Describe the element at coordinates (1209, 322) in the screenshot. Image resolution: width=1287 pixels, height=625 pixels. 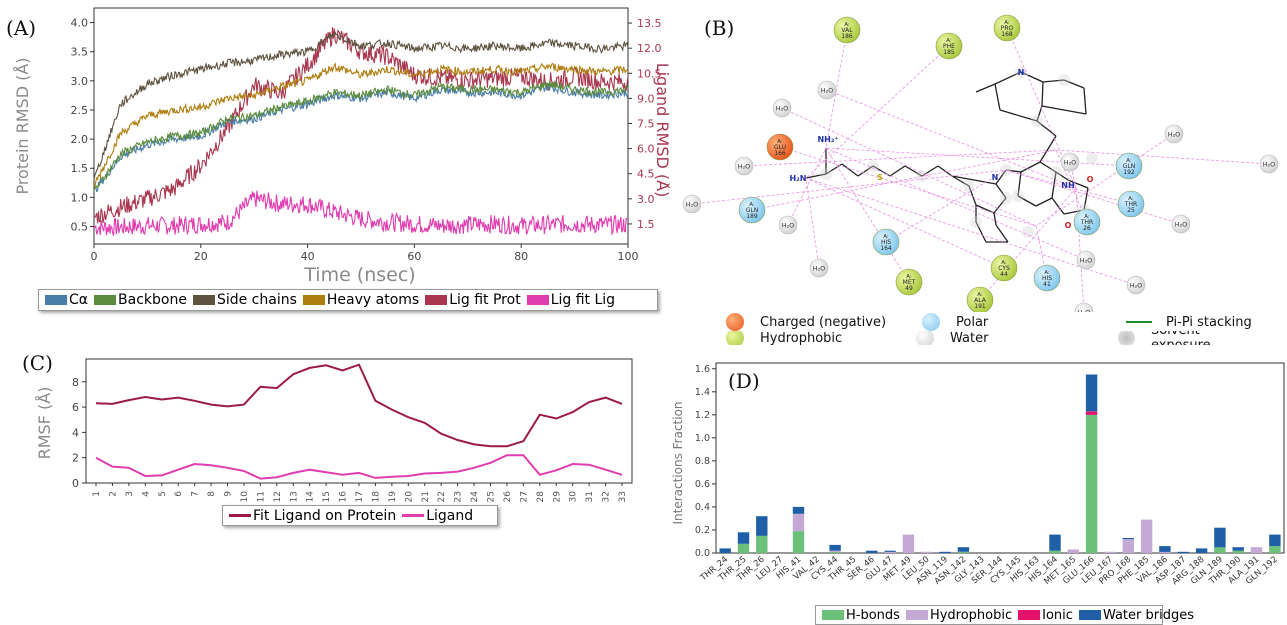
I see `legend-pipi-label: Pi-Pi stacking` at that location.